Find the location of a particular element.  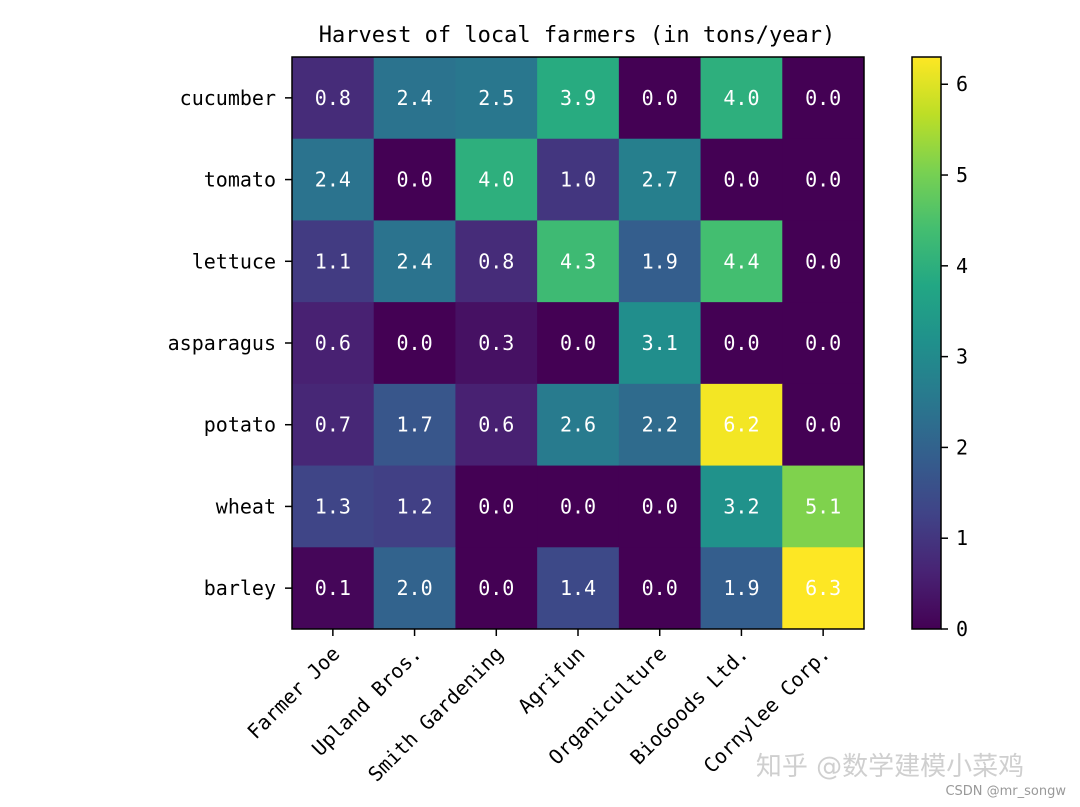

chart-title: Harvest of local farmers (in tons/year) is located at coordinates (577, 35).